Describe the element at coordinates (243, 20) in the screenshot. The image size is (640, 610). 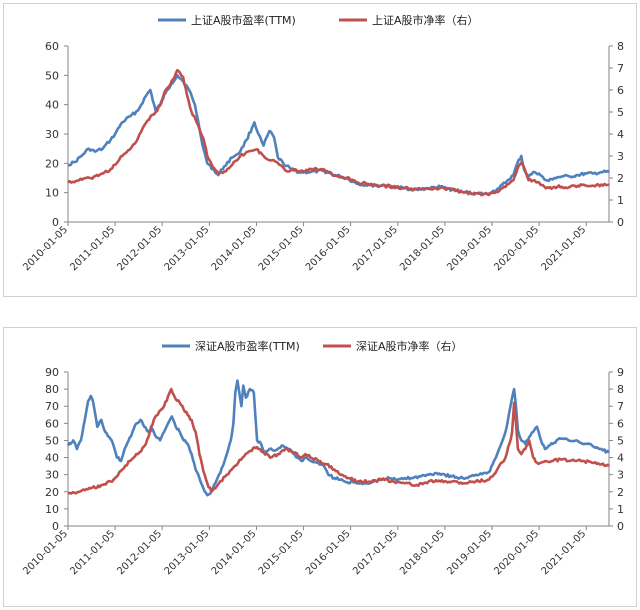
I see `legend-label-pe: 上证A股市盈率(TTM)` at that location.